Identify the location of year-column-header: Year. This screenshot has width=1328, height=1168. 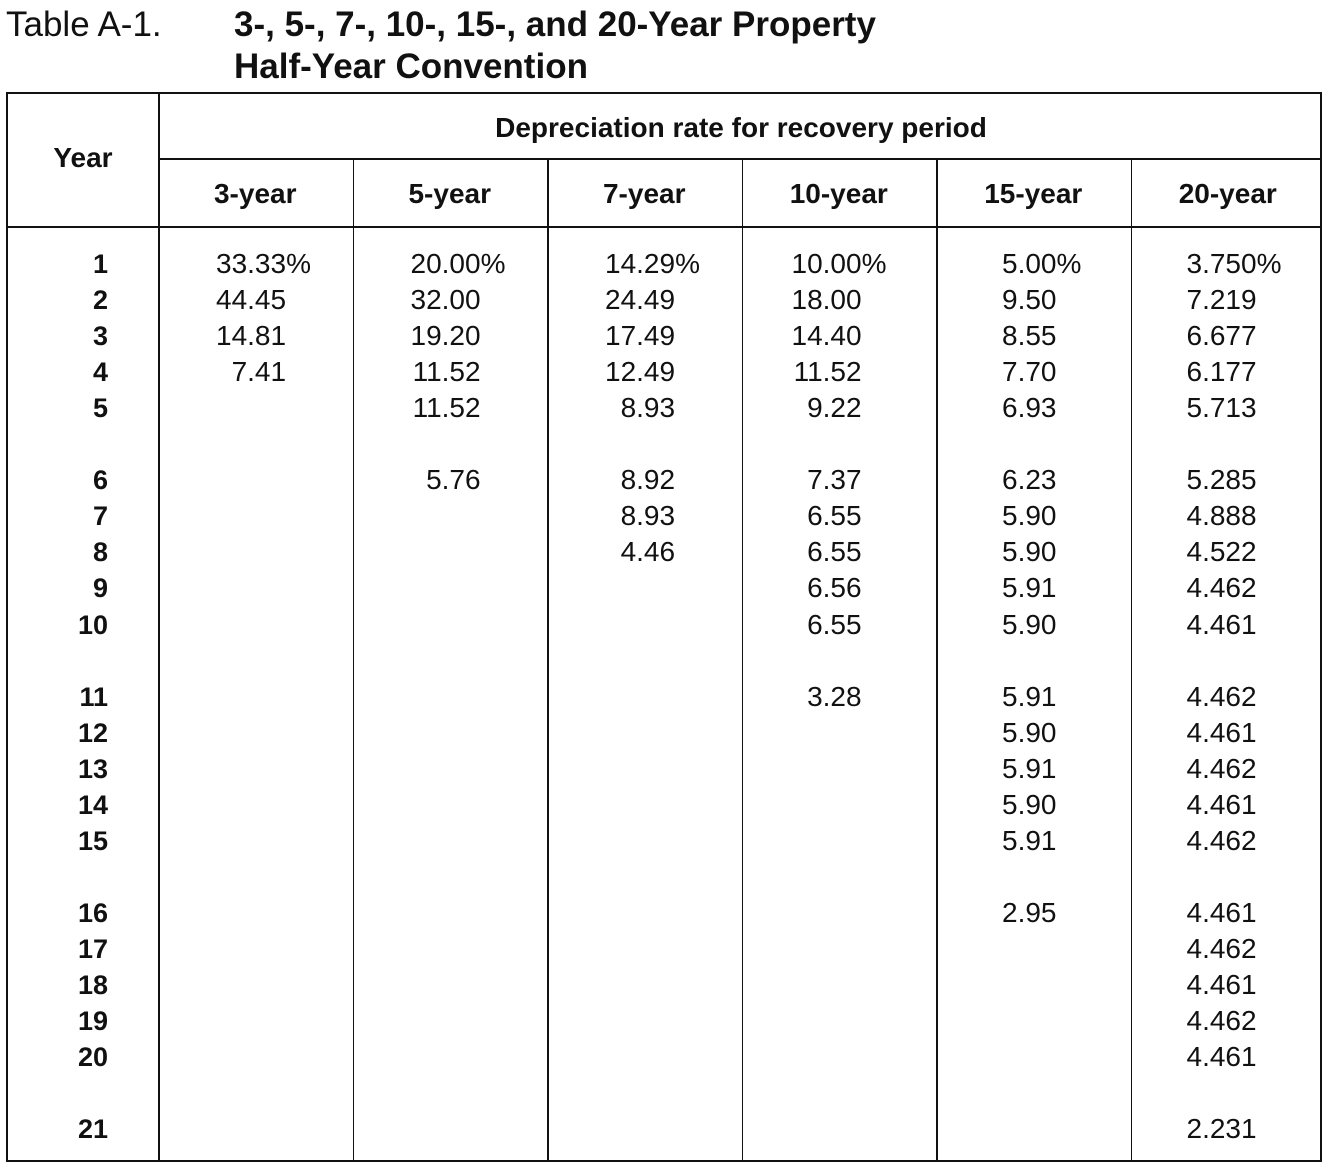
(83, 157).